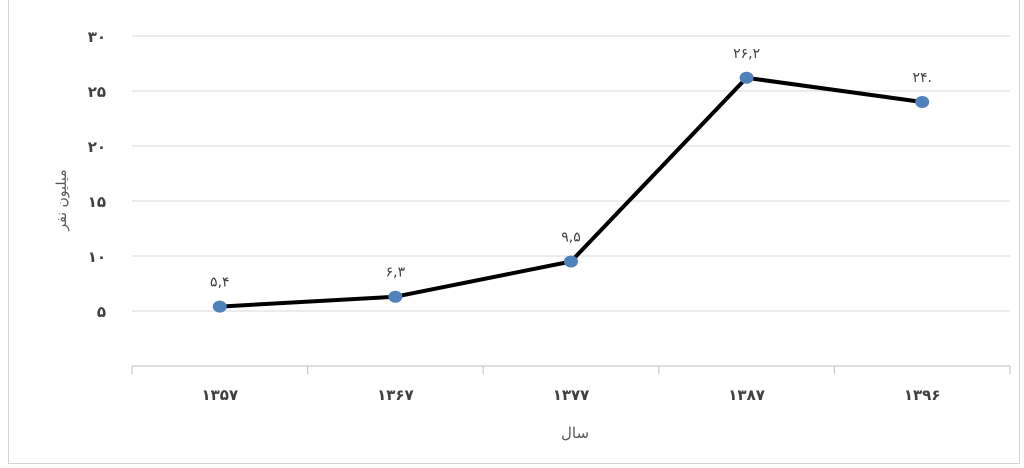 The height and width of the screenshot is (468, 1024). I want to click on y-axis-title: میلیون نفر, so click(62, 200).